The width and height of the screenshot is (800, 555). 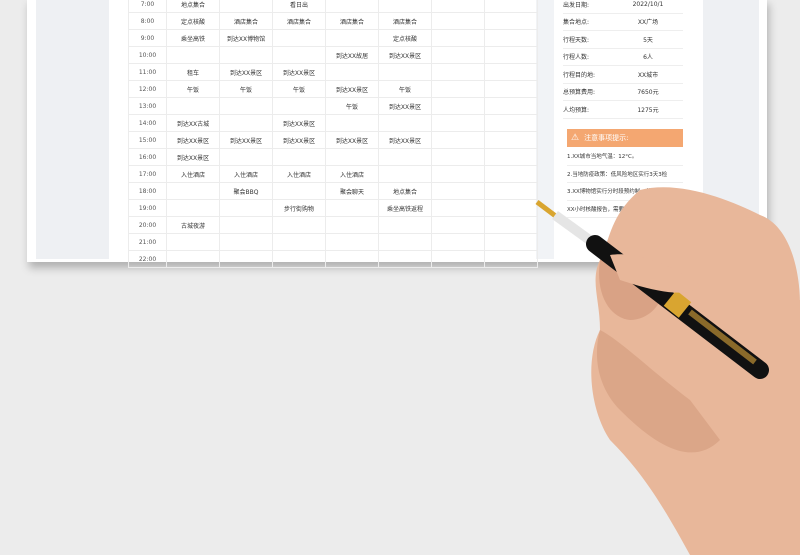 I want to click on notice-title: 注意事项提示:, so click(x=606, y=138).